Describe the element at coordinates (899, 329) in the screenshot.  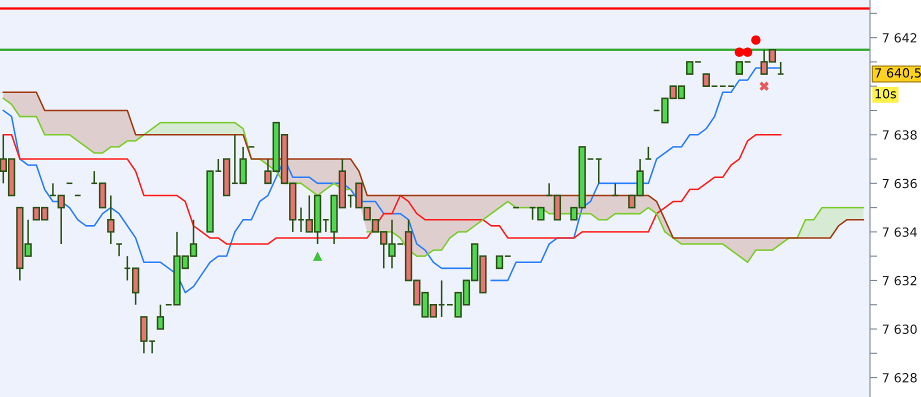
I see `y-tick-label: 7 630` at that location.